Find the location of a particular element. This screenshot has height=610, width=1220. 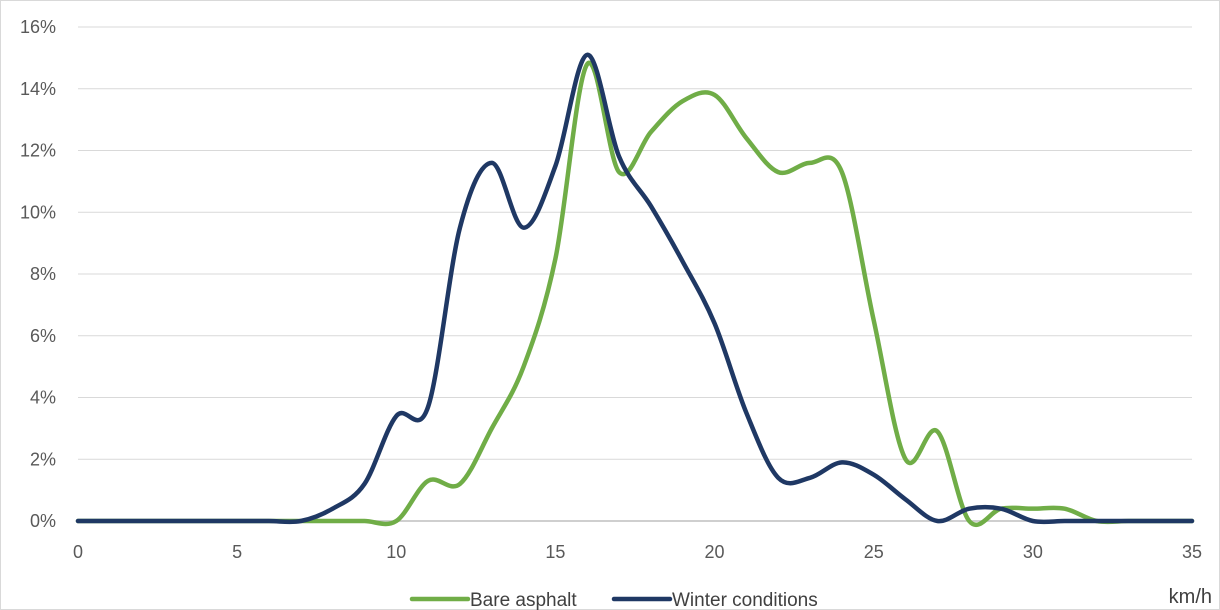

y-axis-tick-labels: 0% 2% 4% 6% 8% 10% 12% 14% 16% is located at coordinates (38, 274).